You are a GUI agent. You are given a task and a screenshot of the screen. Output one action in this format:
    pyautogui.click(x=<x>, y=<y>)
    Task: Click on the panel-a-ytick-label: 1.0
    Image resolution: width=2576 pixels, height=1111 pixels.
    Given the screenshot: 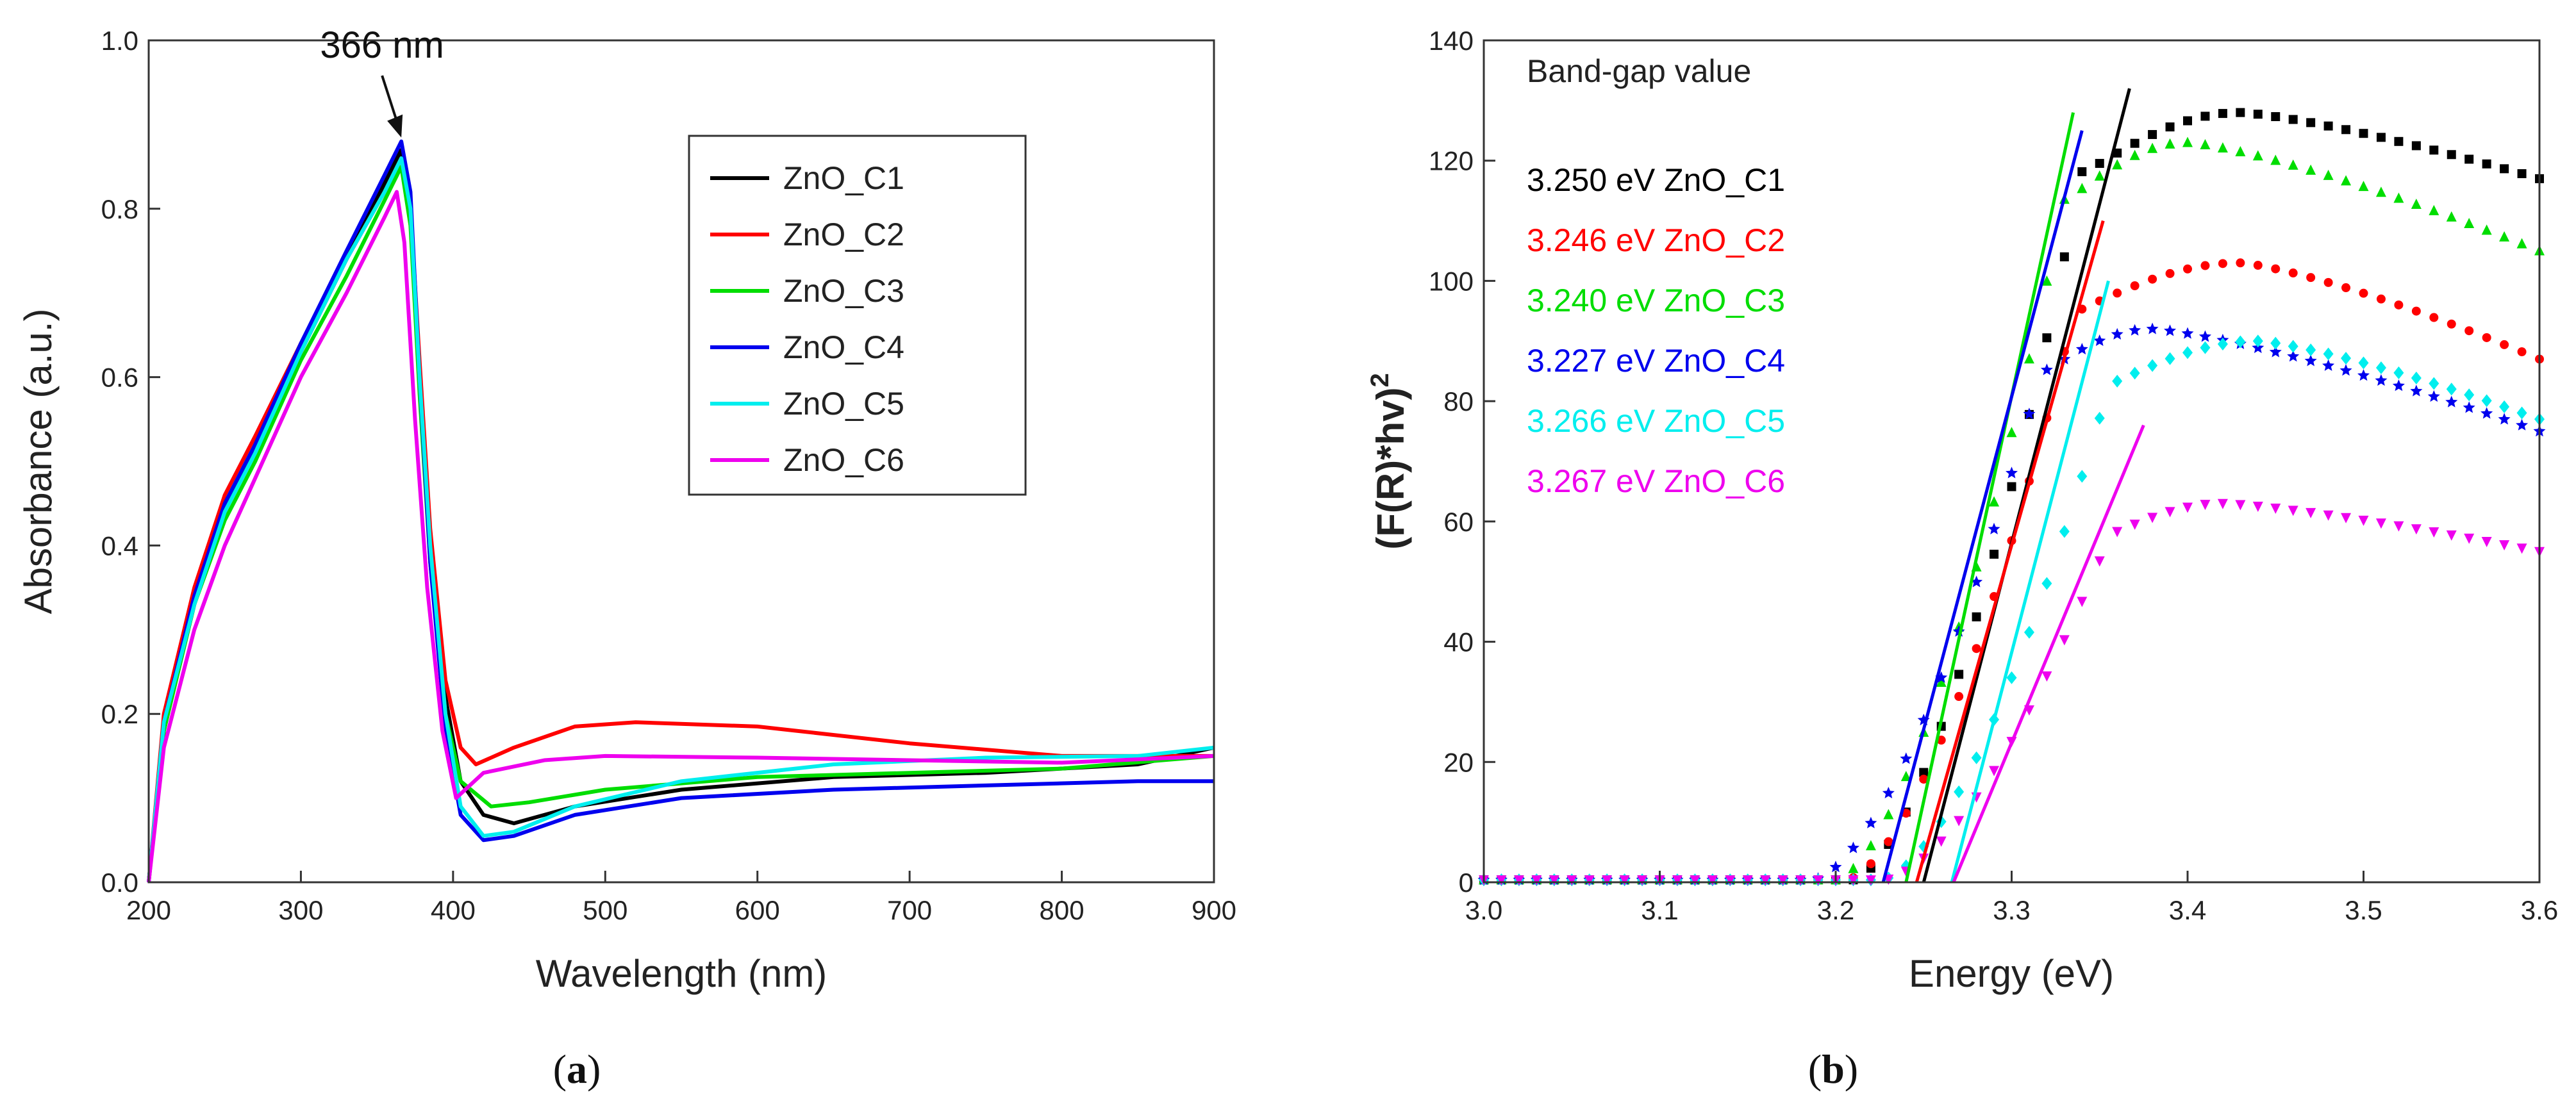 What is the action you would take?
    pyautogui.click(x=119, y=41)
    